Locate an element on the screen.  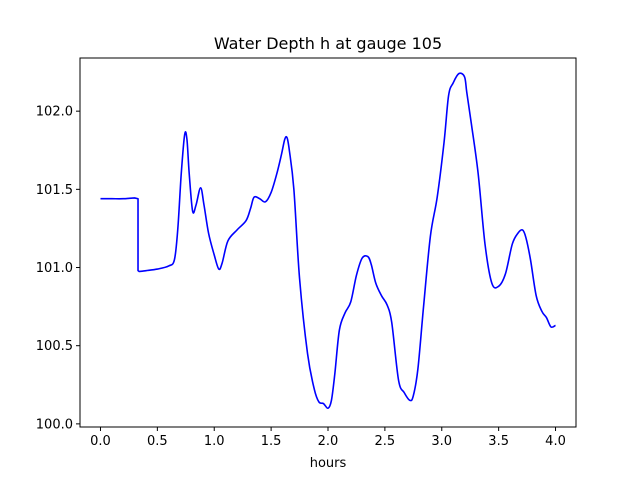
x-tick-label: 1.0 is located at coordinates (214, 441).